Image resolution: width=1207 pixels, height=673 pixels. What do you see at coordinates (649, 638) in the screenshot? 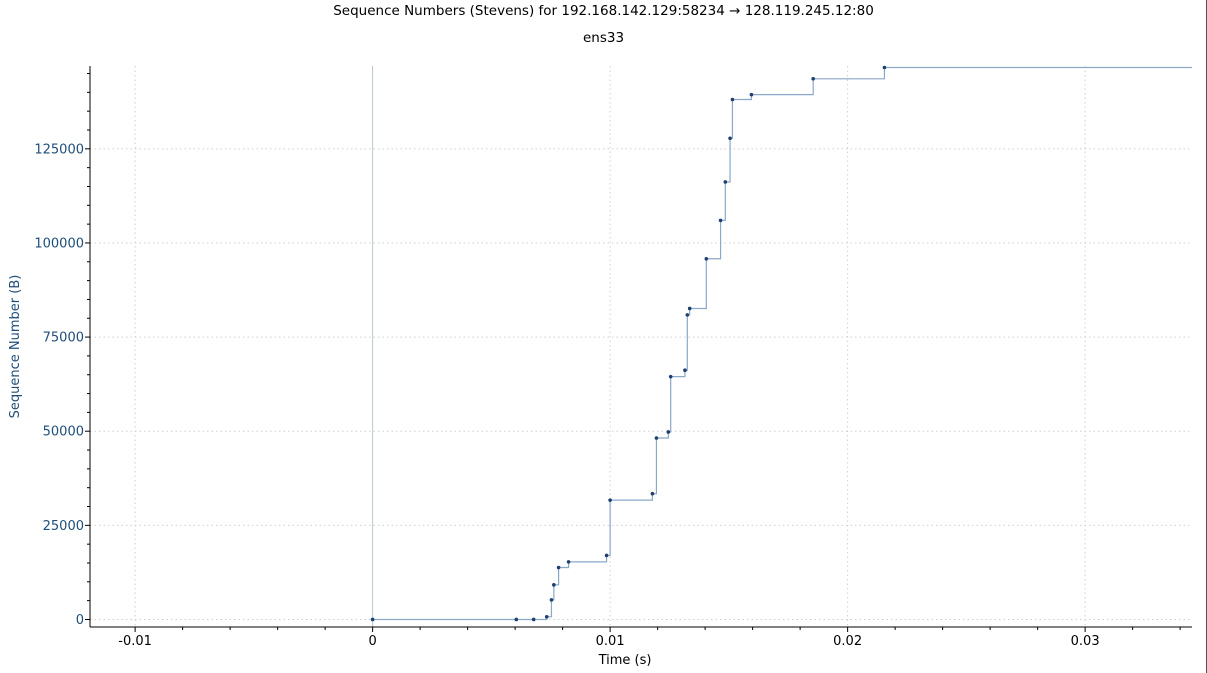
I see `x-axis: -0.01 0 0.01 0.02 0.03` at bounding box center [649, 638].